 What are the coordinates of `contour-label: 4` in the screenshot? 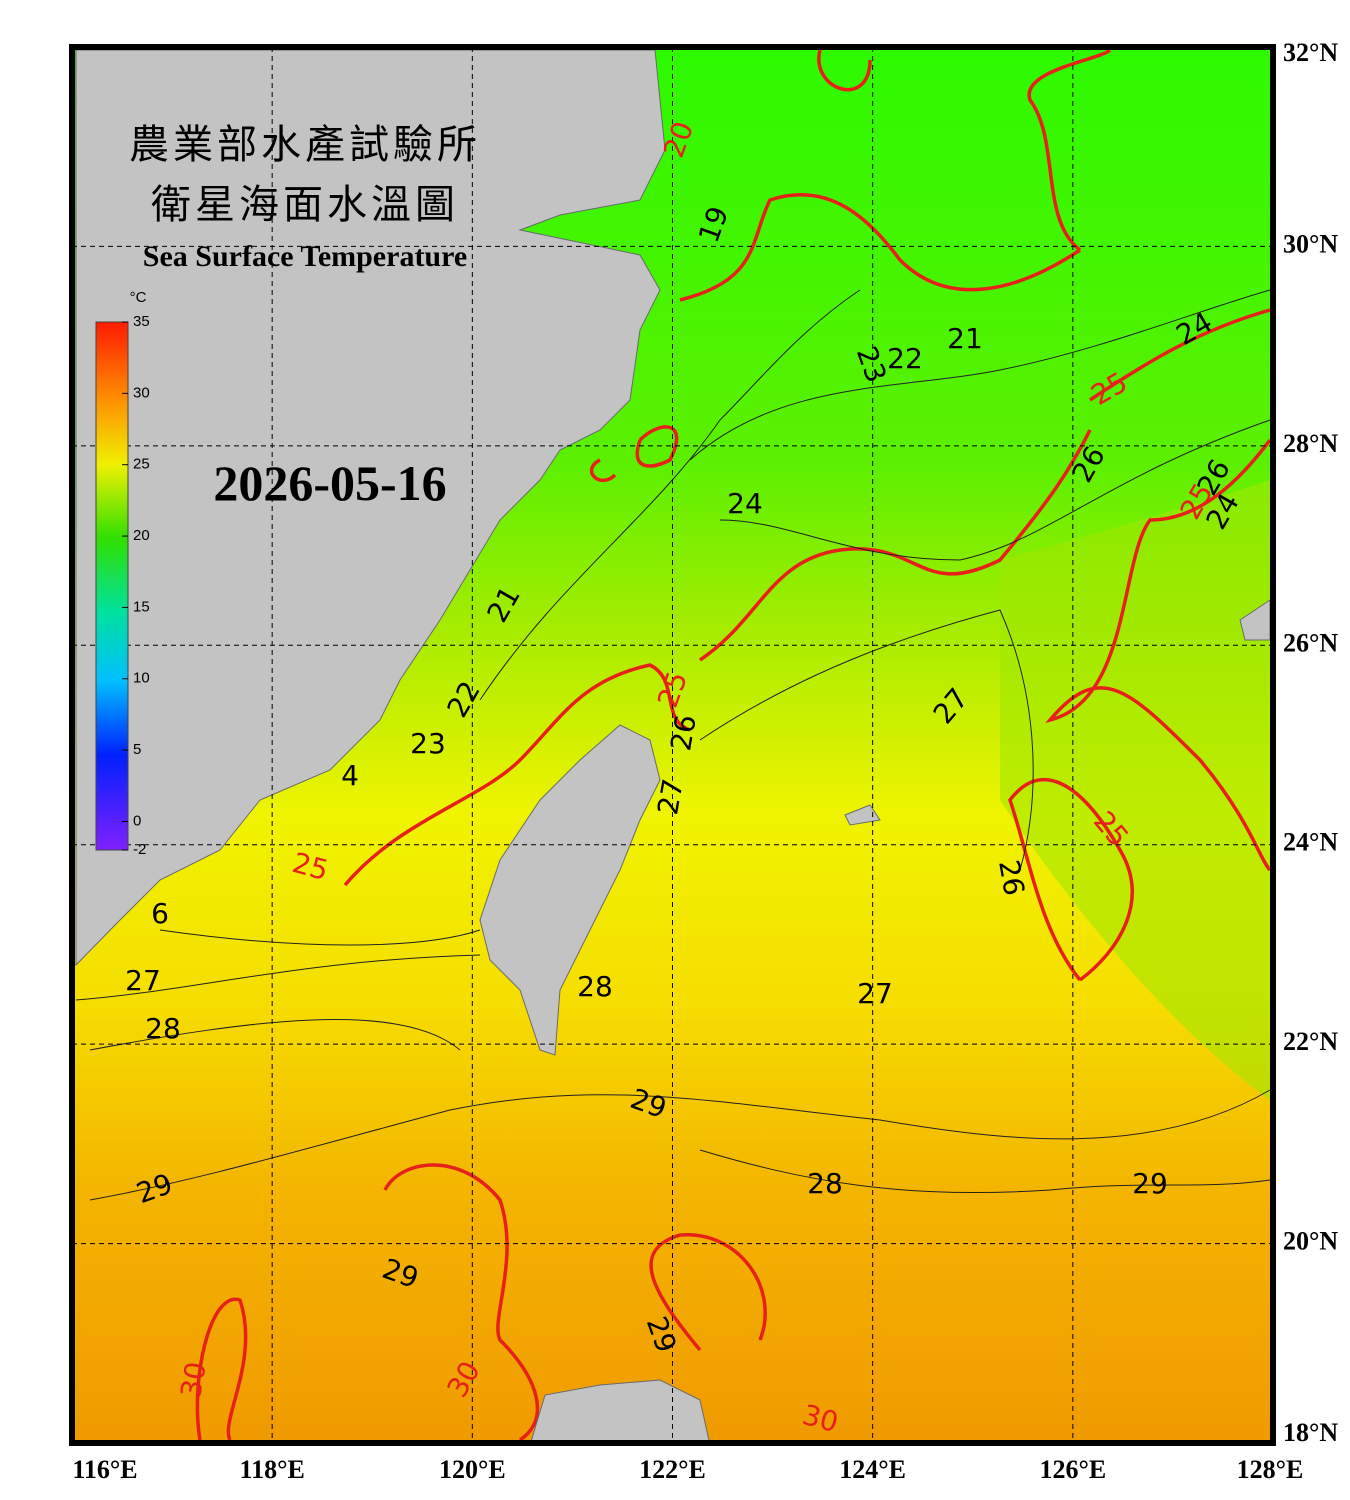 It's located at (350, 775).